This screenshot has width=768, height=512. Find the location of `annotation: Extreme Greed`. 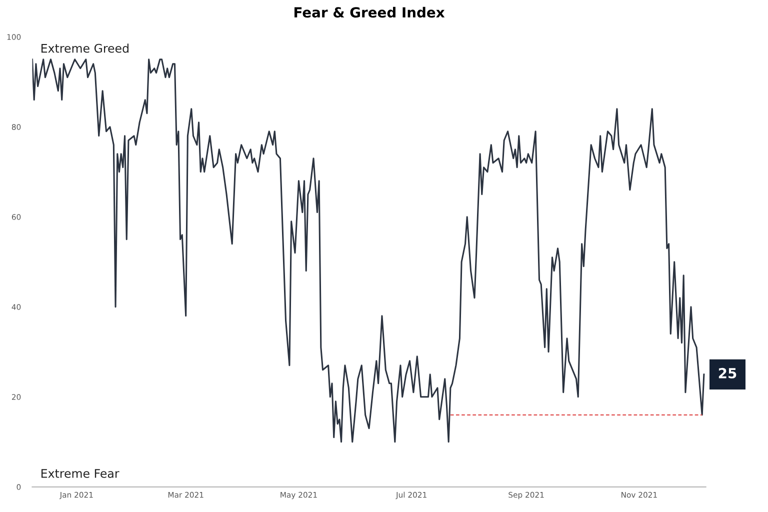

annotation: Extreme Greed is located at coordinates (84, 48).